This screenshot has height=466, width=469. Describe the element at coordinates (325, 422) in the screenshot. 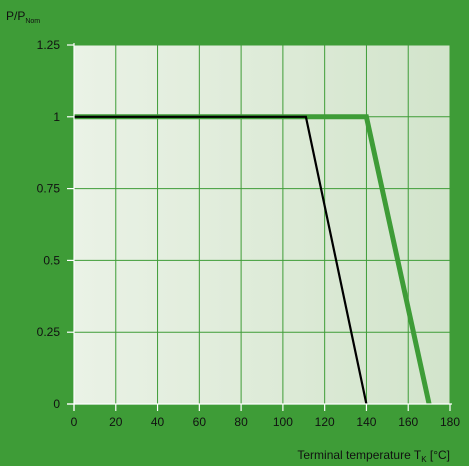

I see `x-tick-label: 120` at that location.